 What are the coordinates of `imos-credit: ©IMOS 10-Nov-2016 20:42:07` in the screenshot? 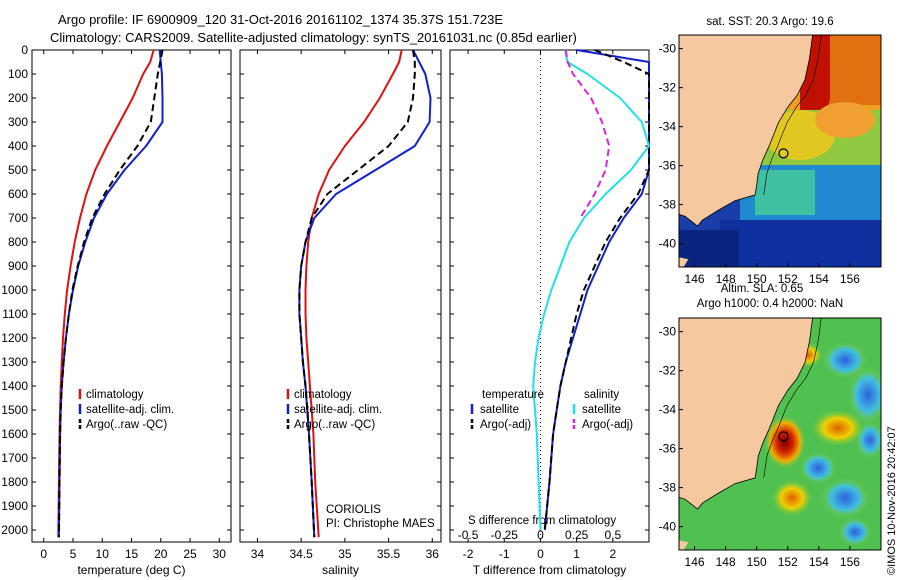 It's located at (892, 500).